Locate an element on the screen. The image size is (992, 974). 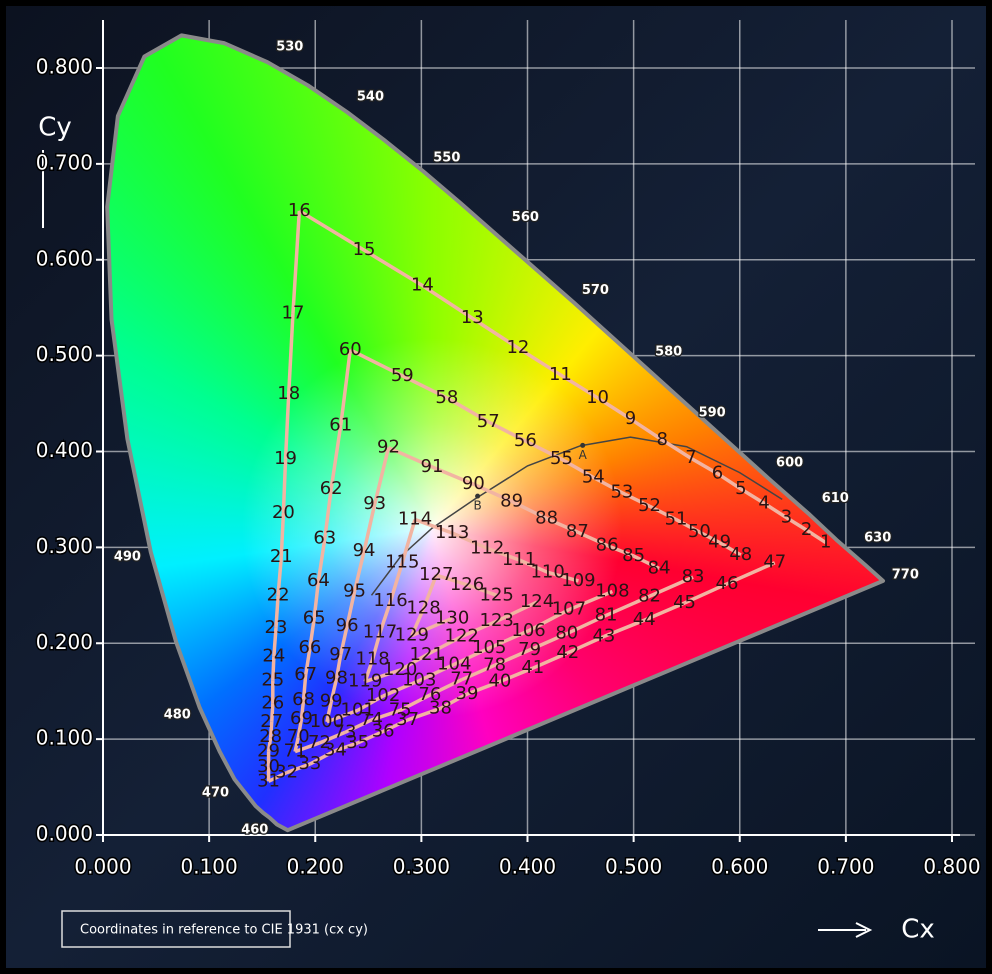
point-label: 67 is located at coordinates (305, 674).